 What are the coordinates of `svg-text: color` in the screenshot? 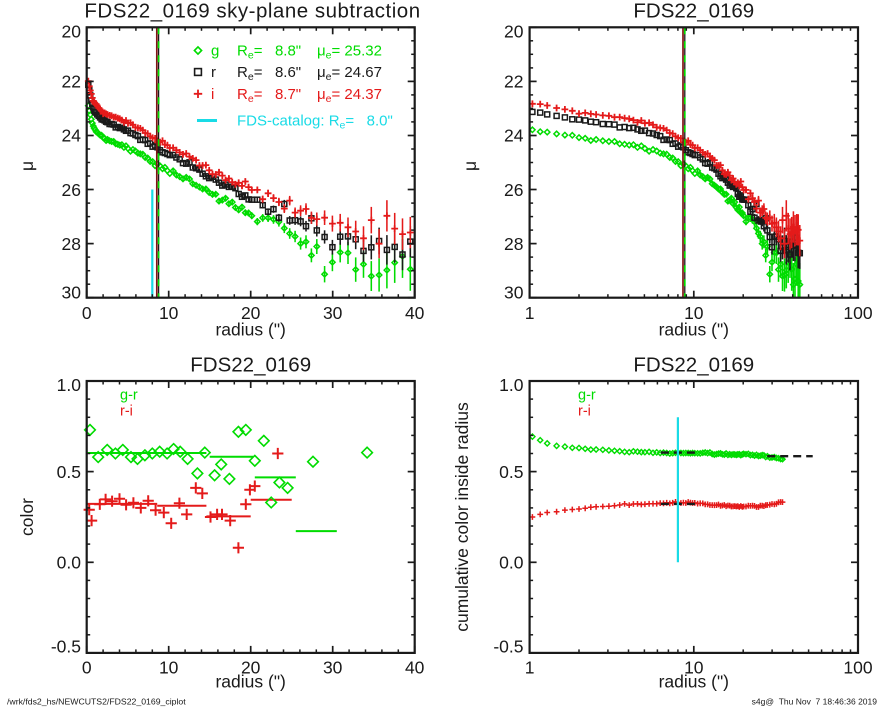 It's located at (27, 517).